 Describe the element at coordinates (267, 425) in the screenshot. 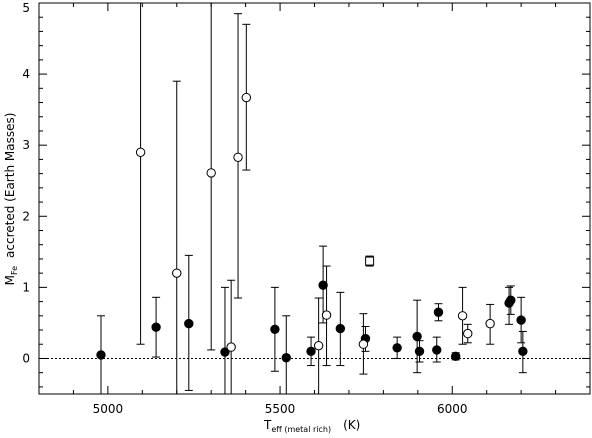

I see `x-axis-label-main: T` at that location.